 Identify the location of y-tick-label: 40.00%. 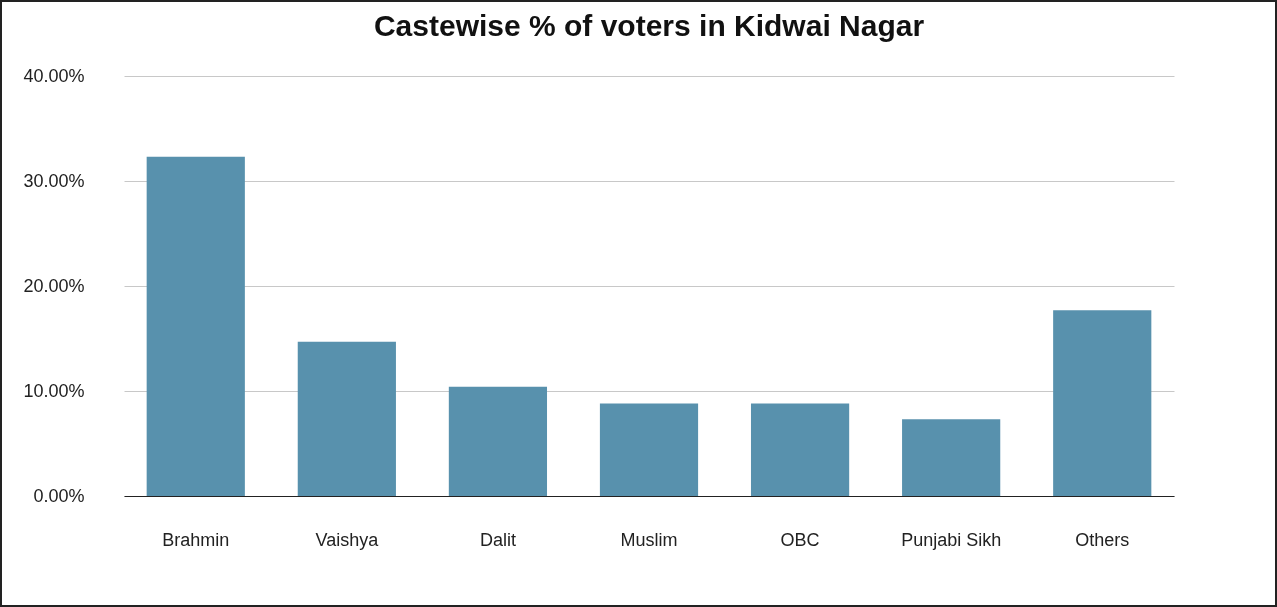
(54, 75).